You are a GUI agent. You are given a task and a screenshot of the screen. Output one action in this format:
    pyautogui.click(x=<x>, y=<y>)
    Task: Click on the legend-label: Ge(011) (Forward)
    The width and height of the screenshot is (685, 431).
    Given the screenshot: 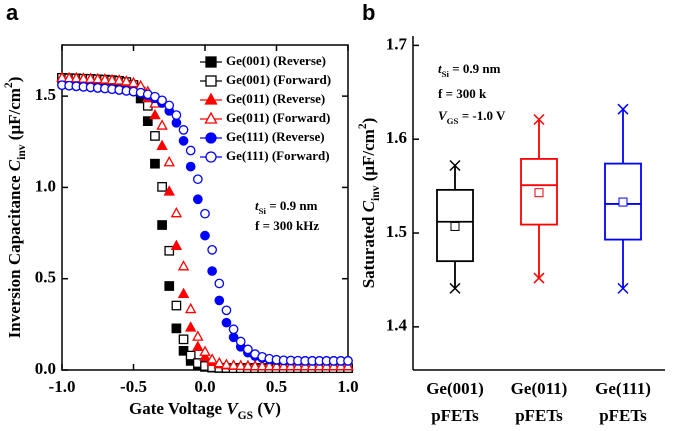 What is the action you would take?
    pyautogui.click(x=278, y=117)
    